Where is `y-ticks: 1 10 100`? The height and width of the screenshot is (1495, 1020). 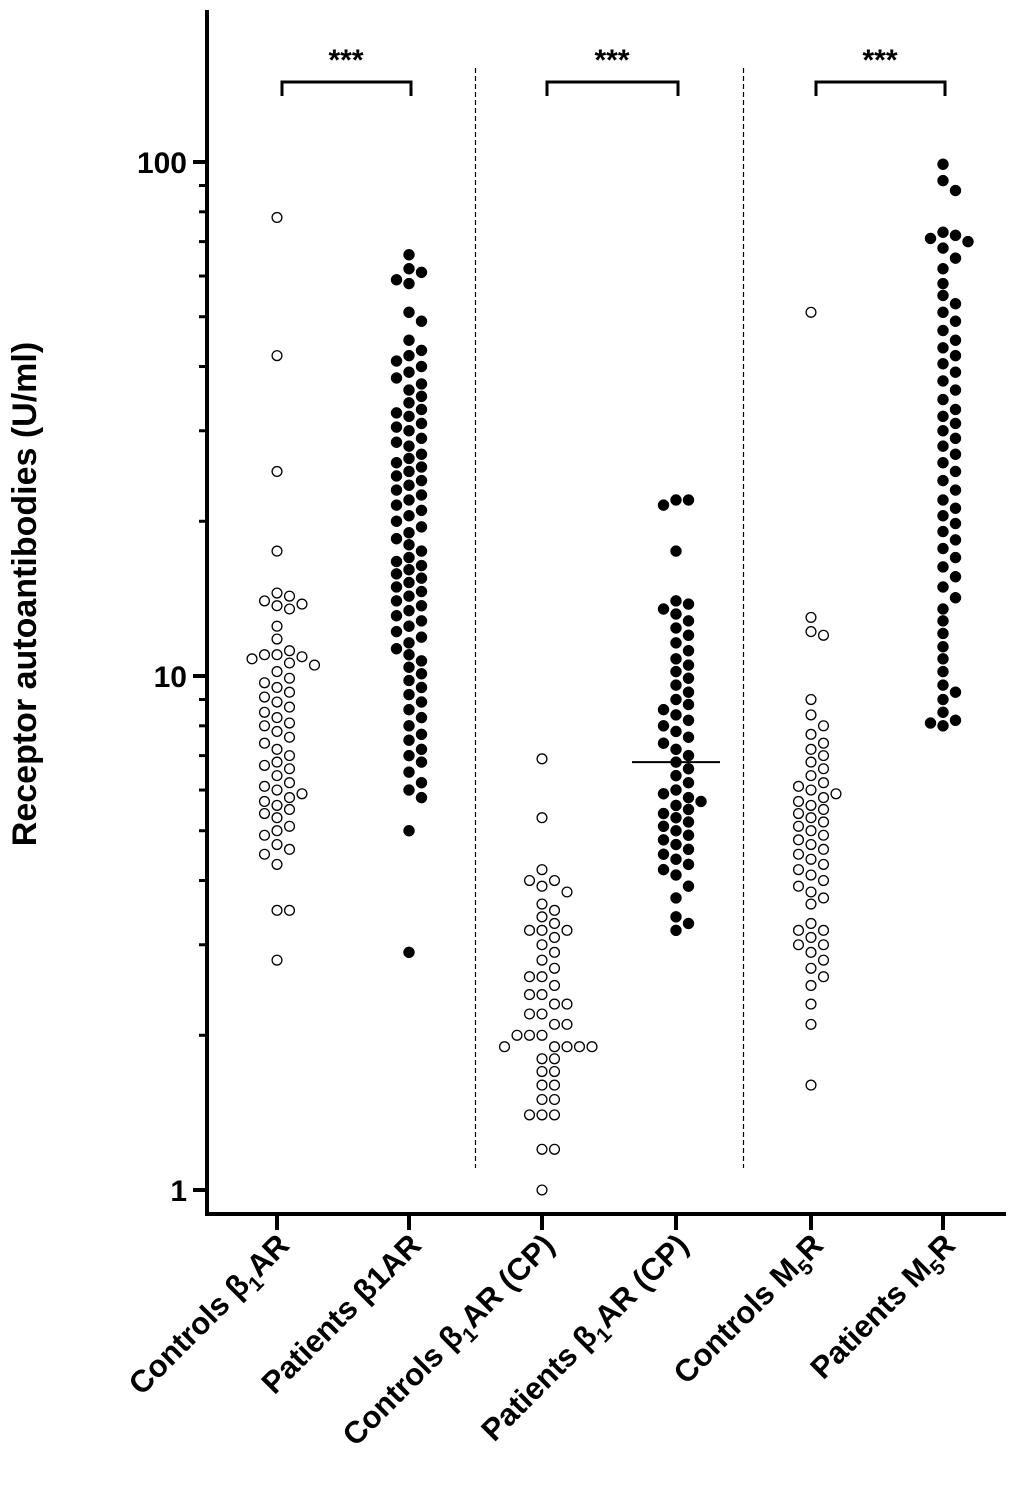
y-ticks: 1 10 100 is located at coordinates (172, 677).